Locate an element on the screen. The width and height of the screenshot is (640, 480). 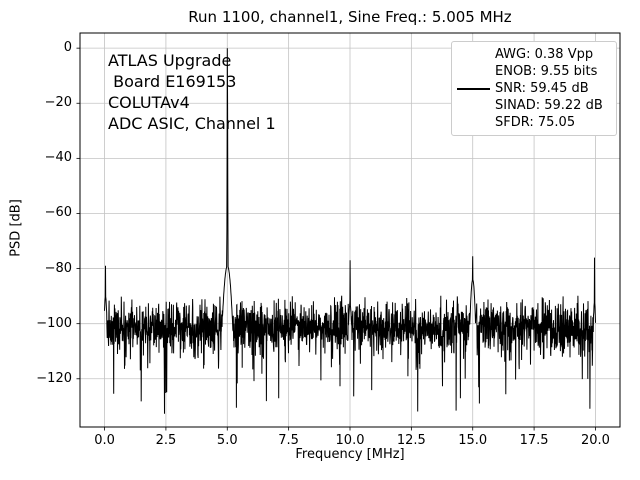
x-tick-label: 10.0 is located at coordinates (350, 440).